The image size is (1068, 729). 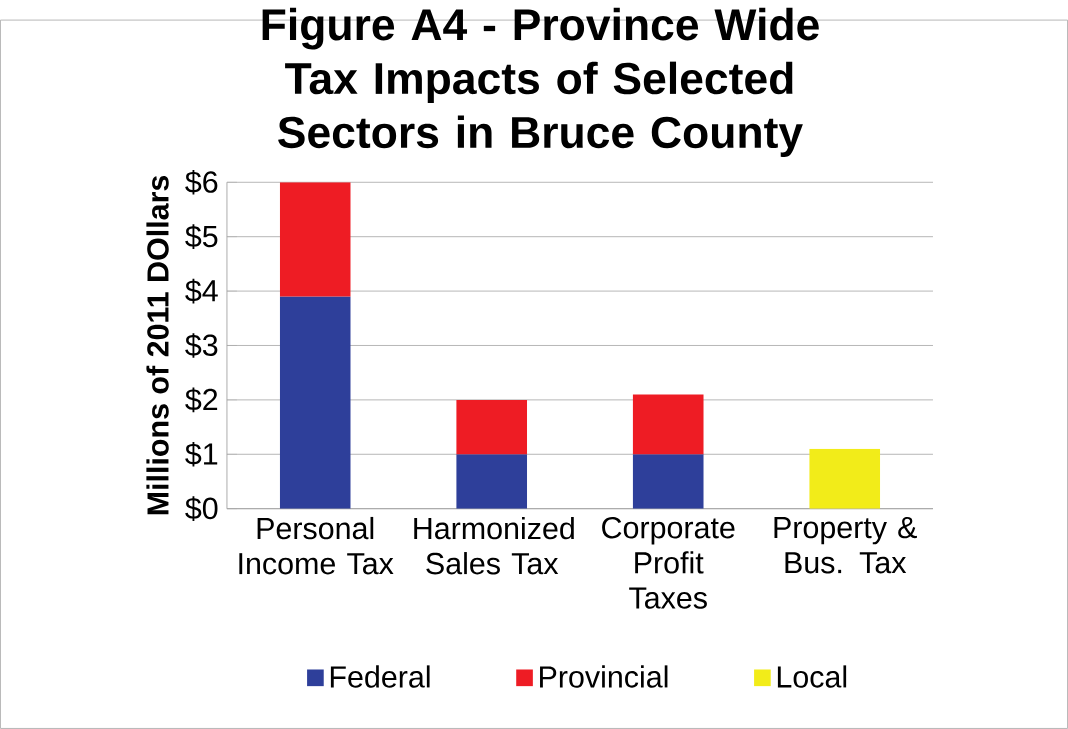 What do you see at coordinates (201, 400) in the screenshot?
I see `y-tick-label: $2` at bounding box center [201, 400].